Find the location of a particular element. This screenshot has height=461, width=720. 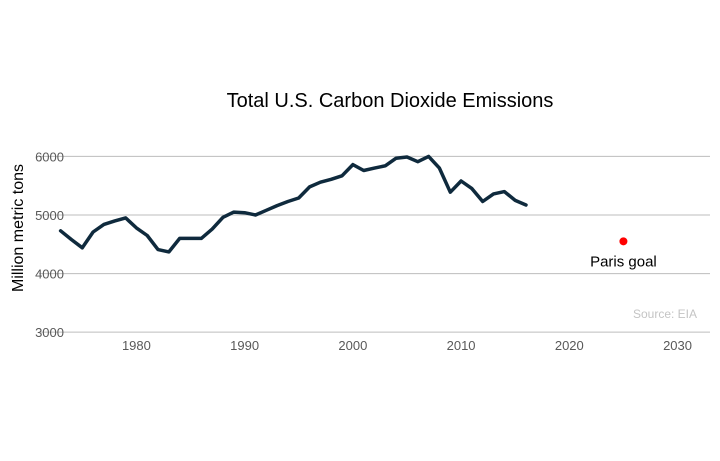

x-axis-ticks: 1980 1990 2000 2010 2020 2030 is located at coordinates (407, 345).